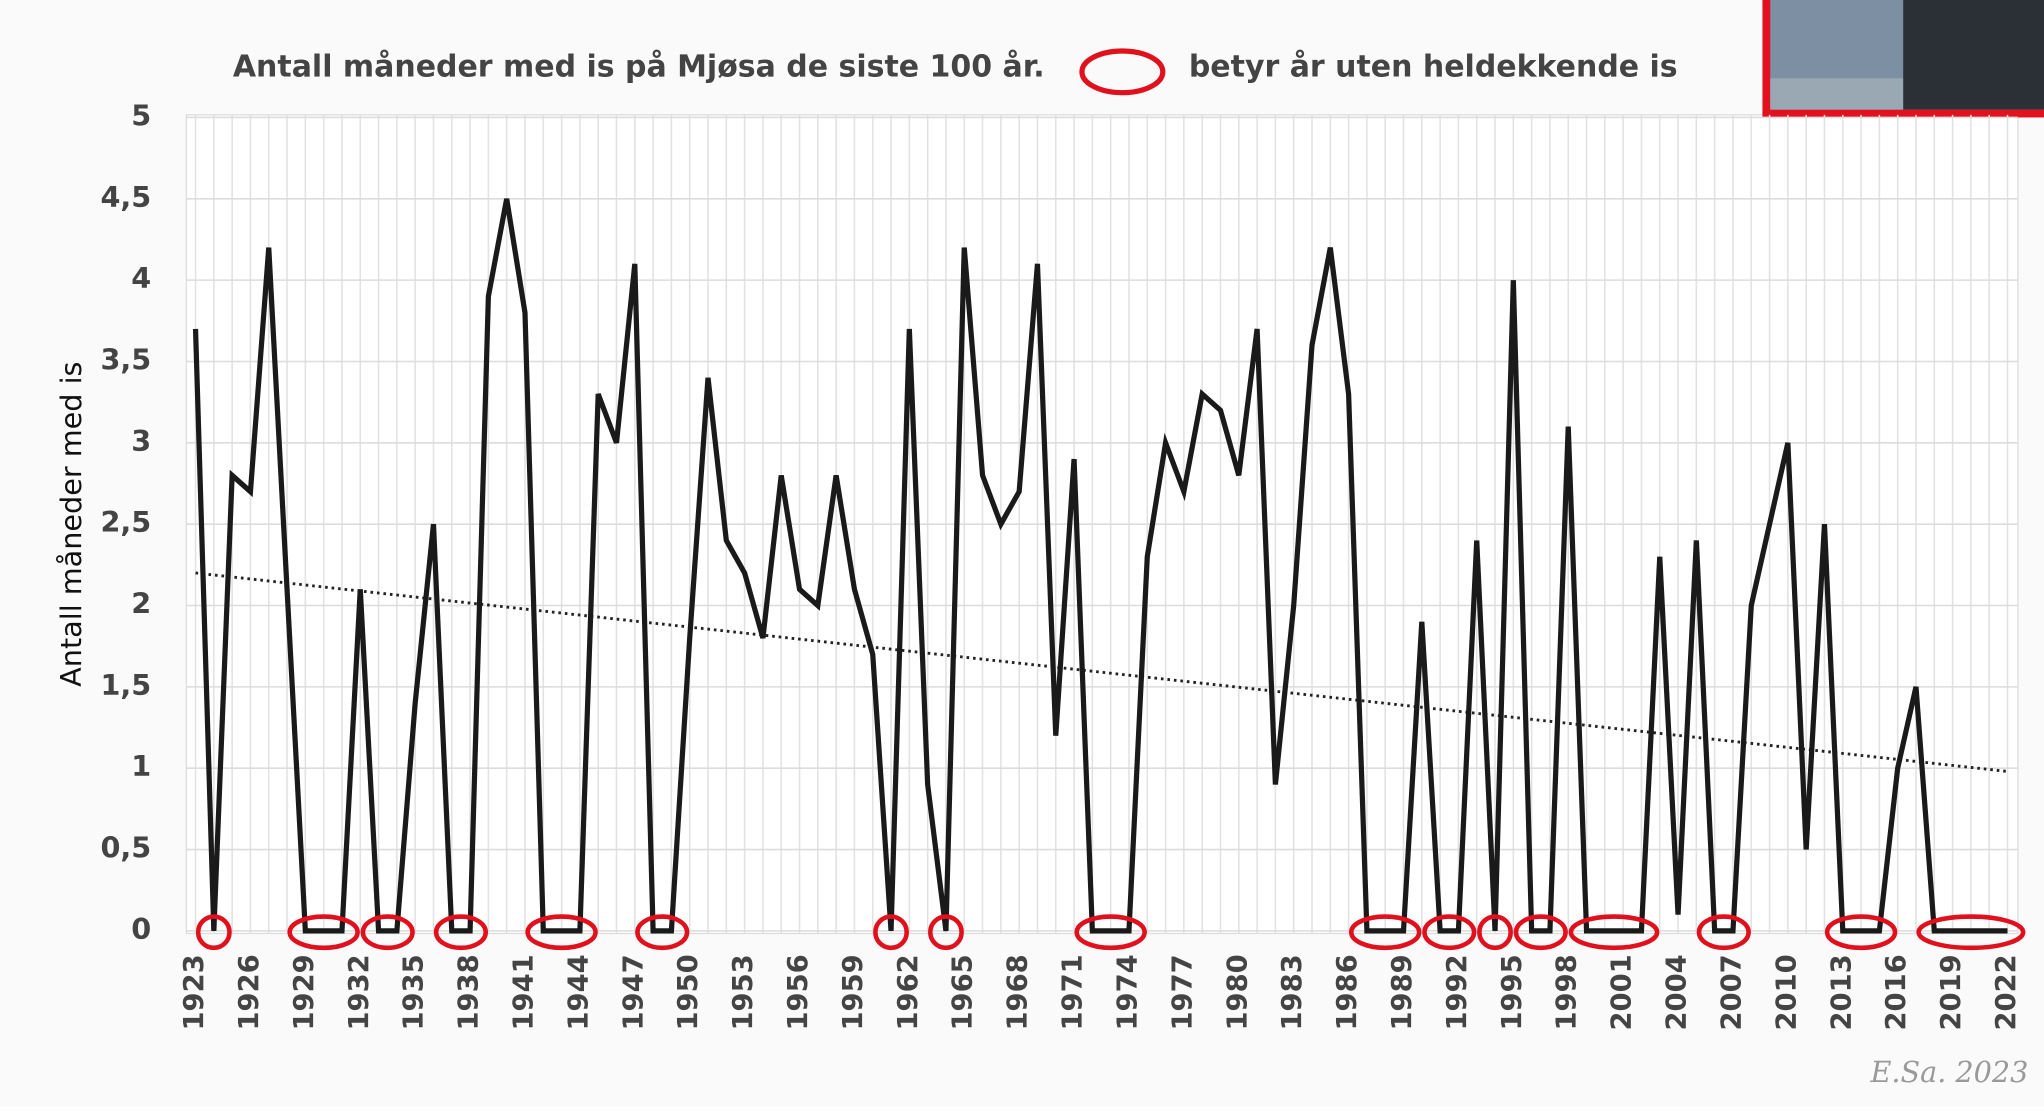 This screenshot has width=2044, height=1111. What do you see at coordinates (125, 848) in the screenshot?
I see `y-tick-label: 0,5` at bounding box center [125, 848].